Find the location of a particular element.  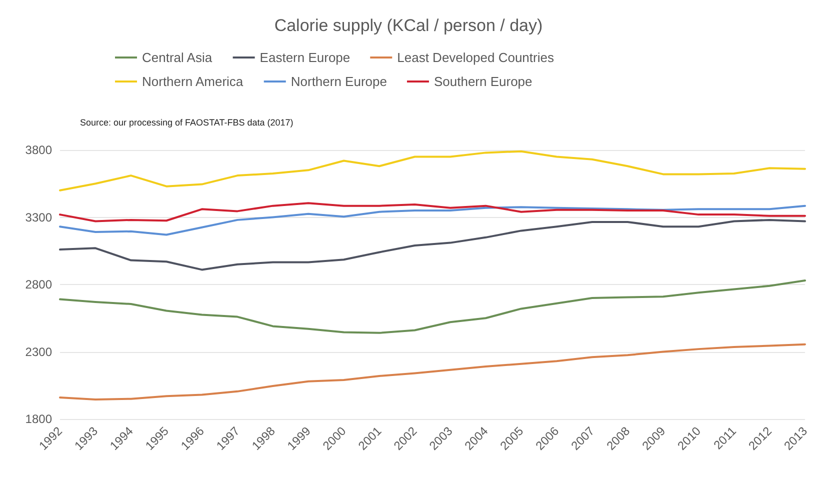

y-tick-label: 1800 is located at coordinates (38, 419).